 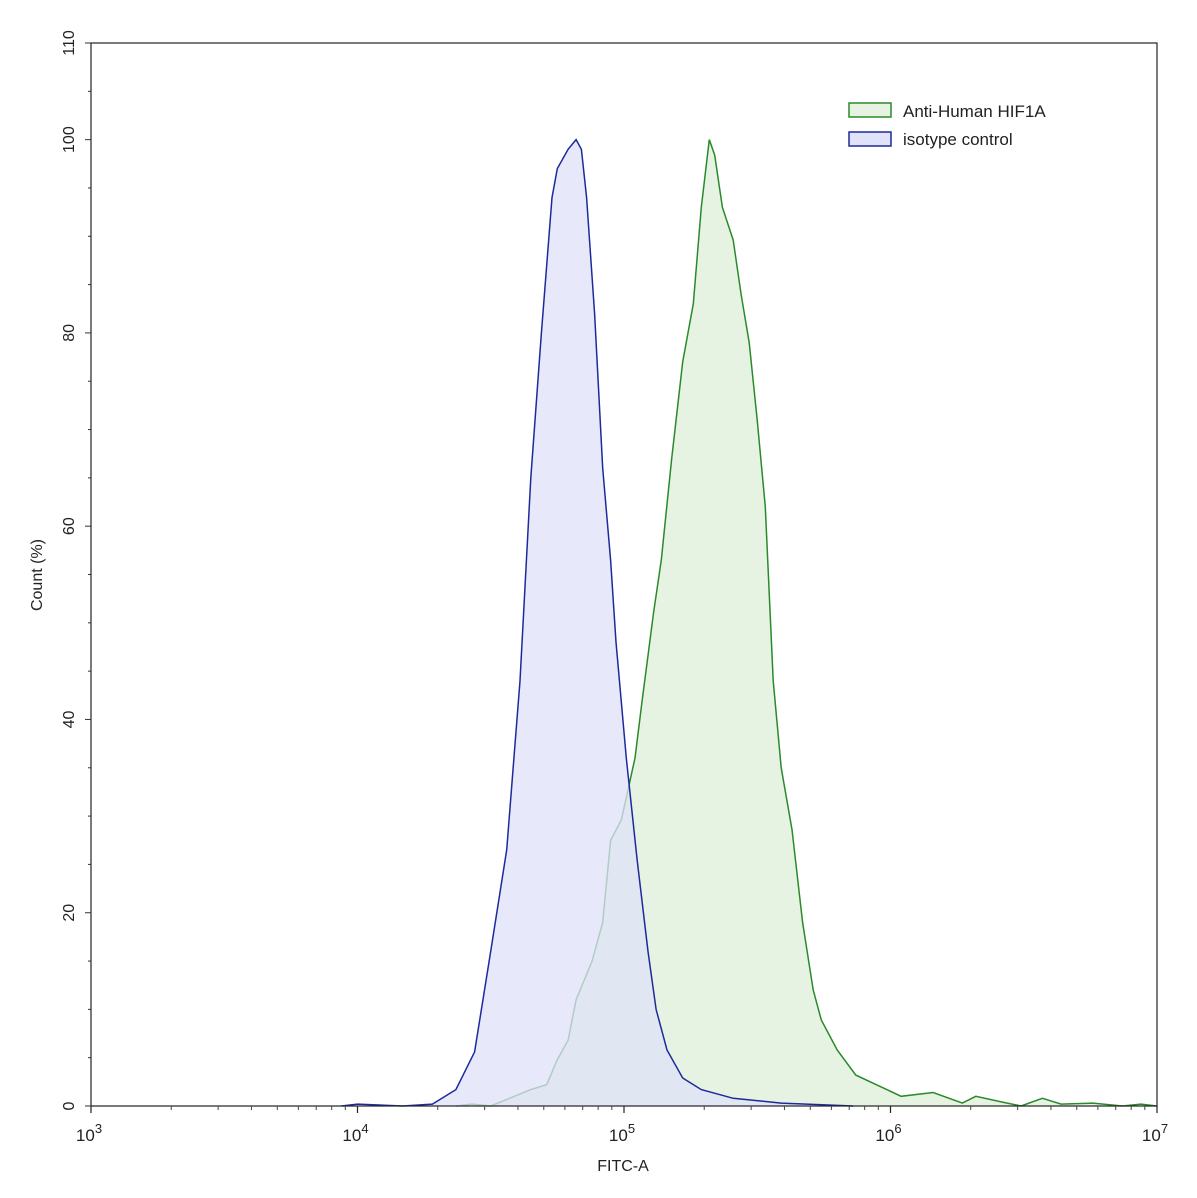 What do you see at coordinates (89, 1133) in the screenshot?
I see `x-tick-label: 10³` at bounding box center [89, 1133].